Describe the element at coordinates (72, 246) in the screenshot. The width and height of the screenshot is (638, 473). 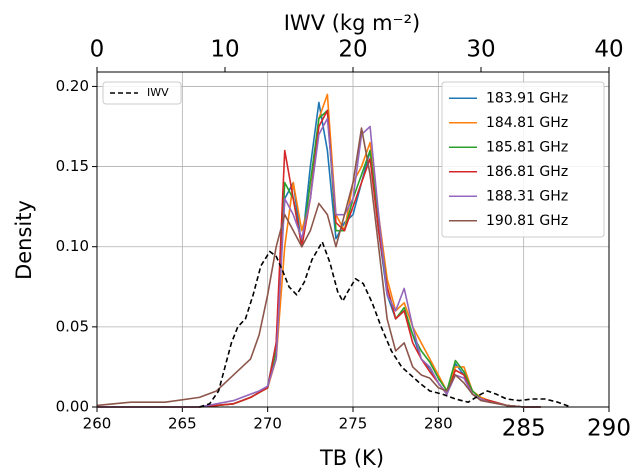
I see `y-tick-label: 0.10` at that location.